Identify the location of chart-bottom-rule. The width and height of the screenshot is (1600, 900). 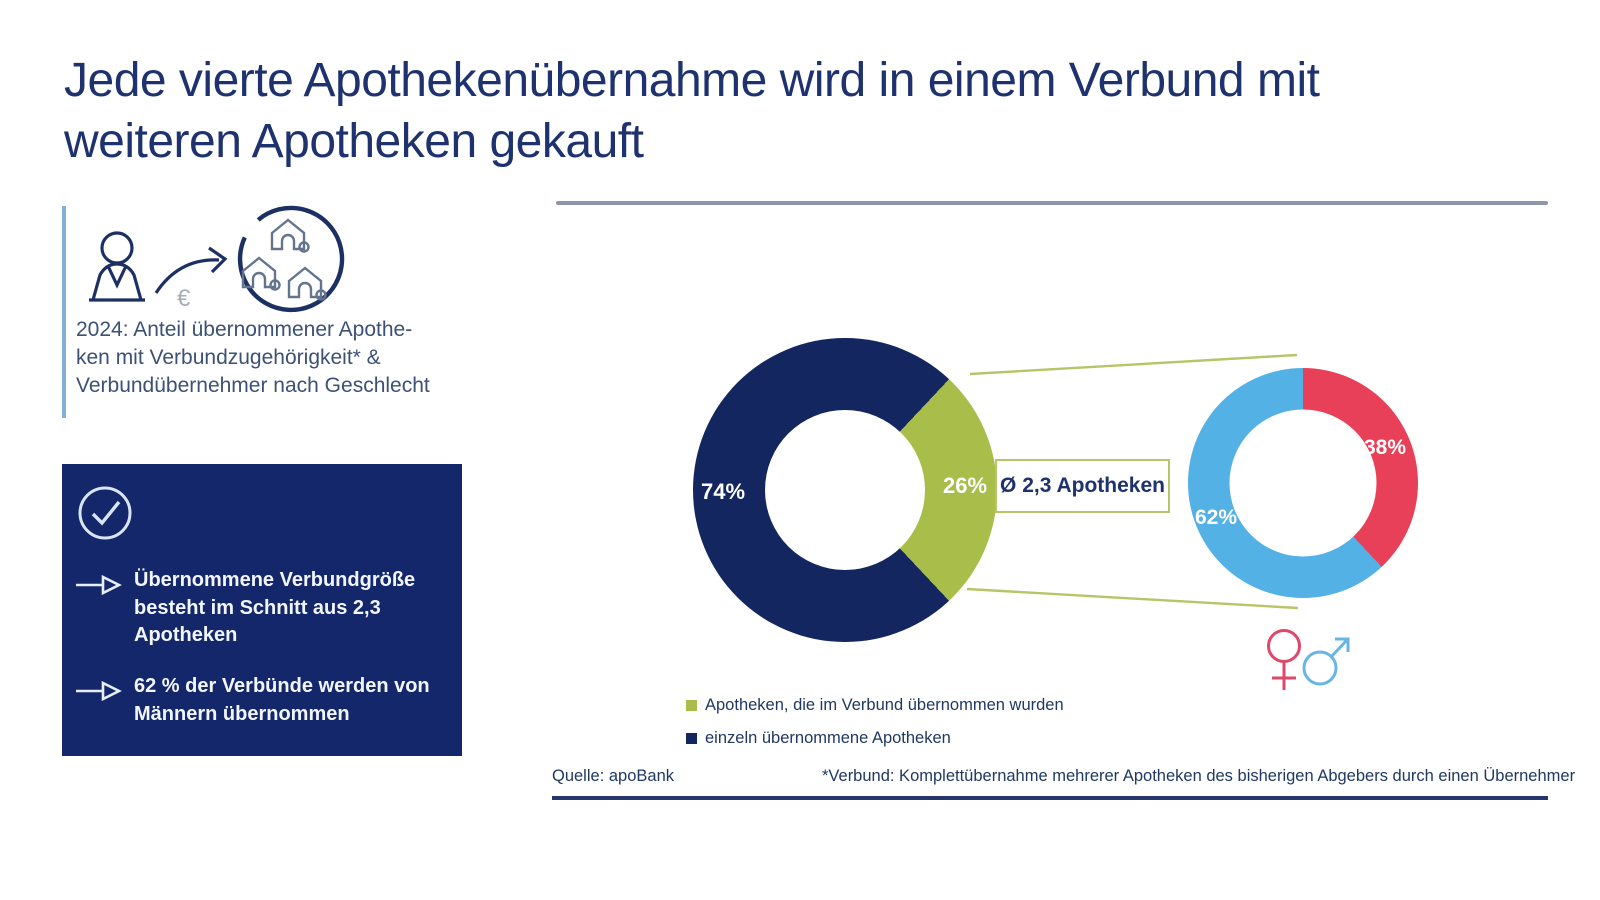
(1050, 798).